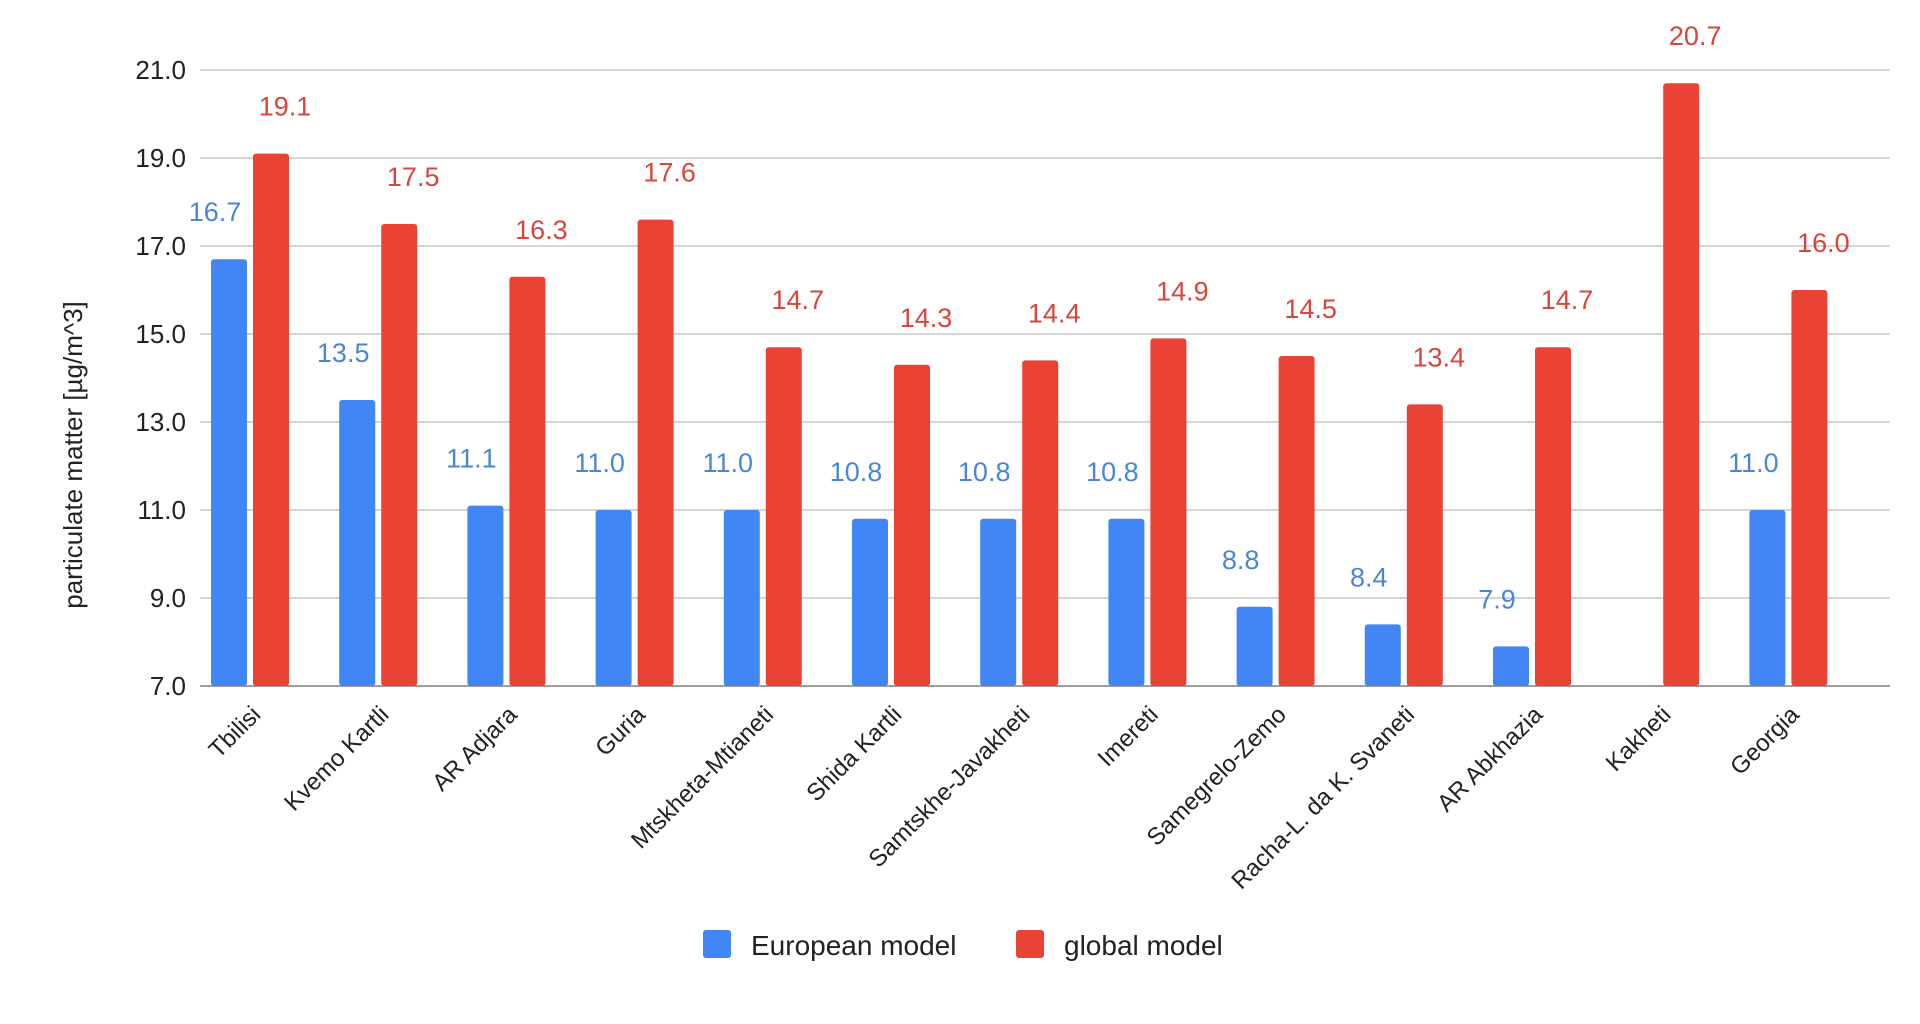  I want to click on x-category-label: Imereti, so click(1128, 736).